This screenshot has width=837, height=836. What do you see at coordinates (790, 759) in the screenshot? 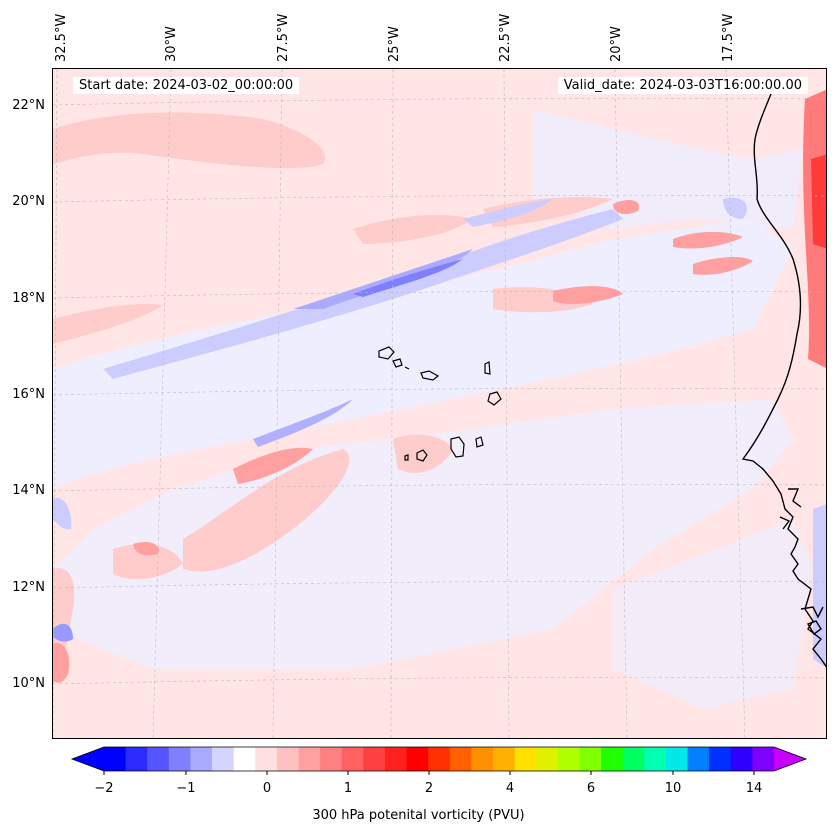
I see `colorbar-extend-max` at bounding box center [790, 759].